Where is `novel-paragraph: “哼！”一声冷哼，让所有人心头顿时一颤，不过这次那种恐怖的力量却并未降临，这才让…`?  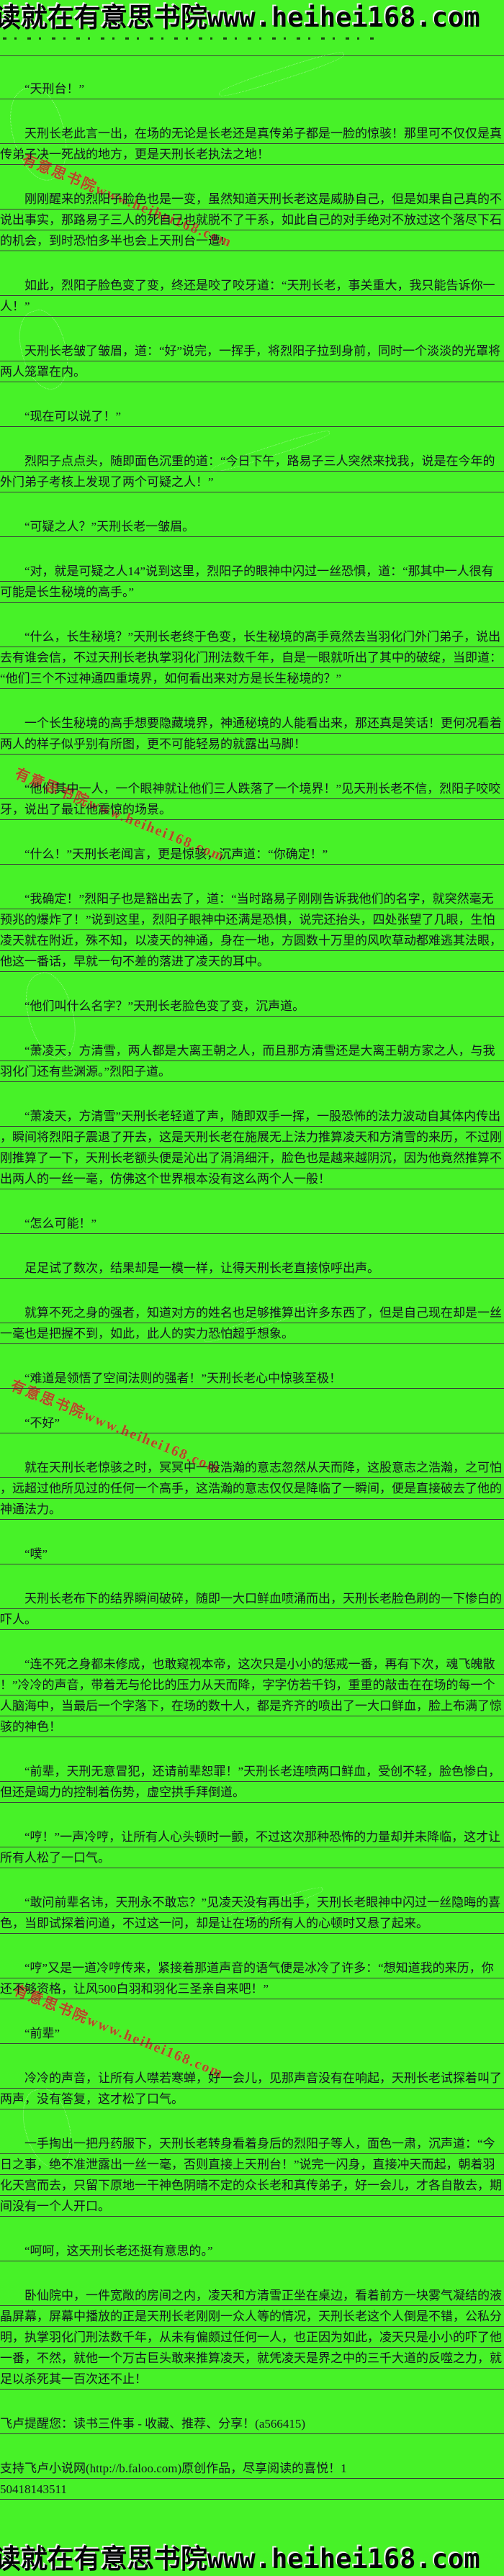
novel-paragraph: “哼！”一声冷哼，让所有人心头顿时一颤，不过这次那种恐怖的力量却并未降临，这才让… is located at coordinates (252, 1847).